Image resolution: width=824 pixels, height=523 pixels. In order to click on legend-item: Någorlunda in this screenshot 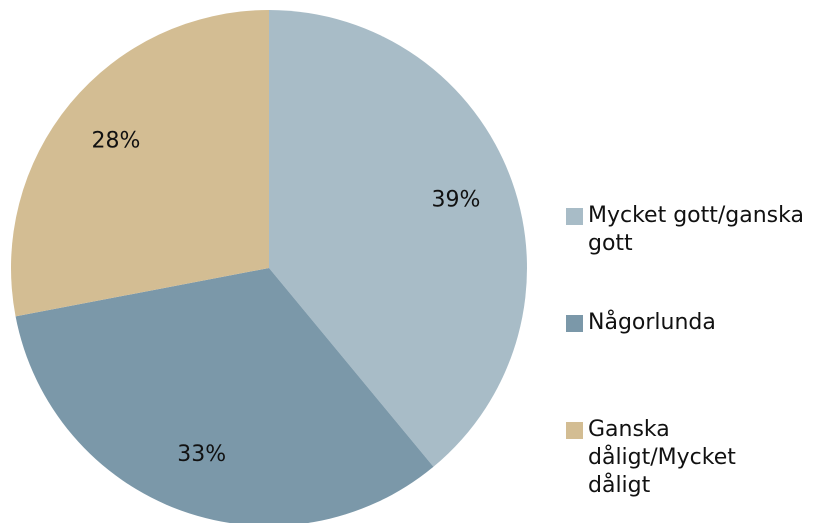, I will do `click(689, 323)`.